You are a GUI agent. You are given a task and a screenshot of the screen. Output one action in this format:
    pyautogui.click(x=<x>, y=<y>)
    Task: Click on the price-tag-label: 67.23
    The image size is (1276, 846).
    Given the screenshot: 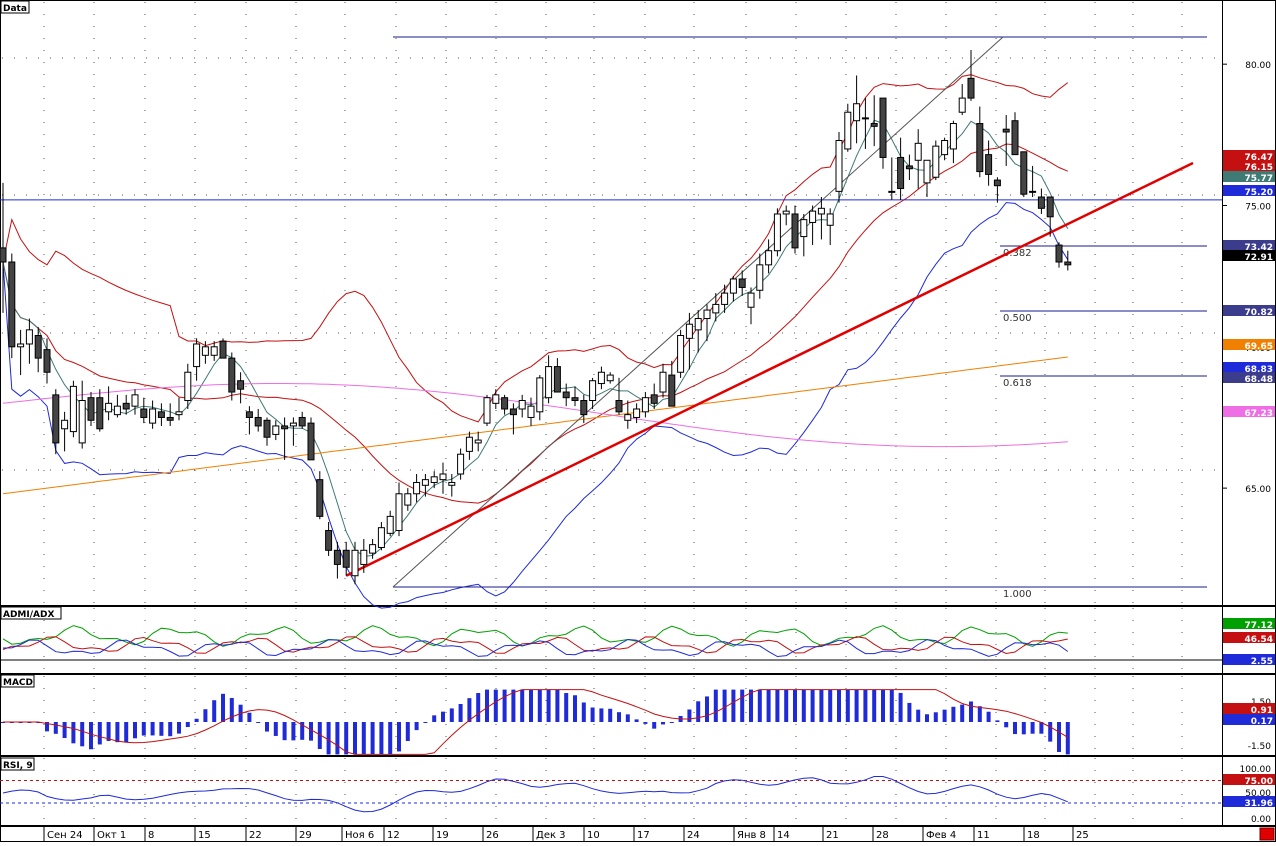 What is the action you would take?
    pyautogui.click(x=1259, y=414)
    